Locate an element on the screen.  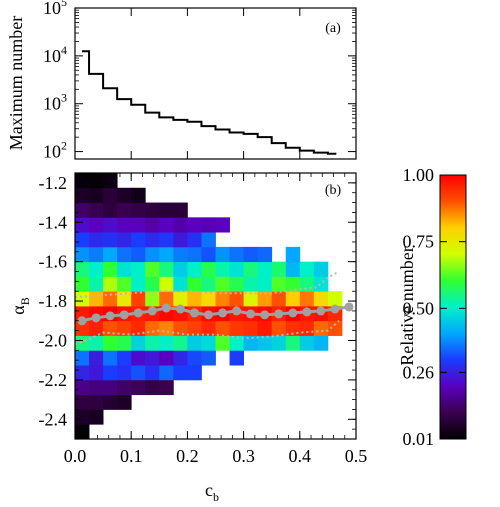
upper-band-line is located at coordinates (207, 284).